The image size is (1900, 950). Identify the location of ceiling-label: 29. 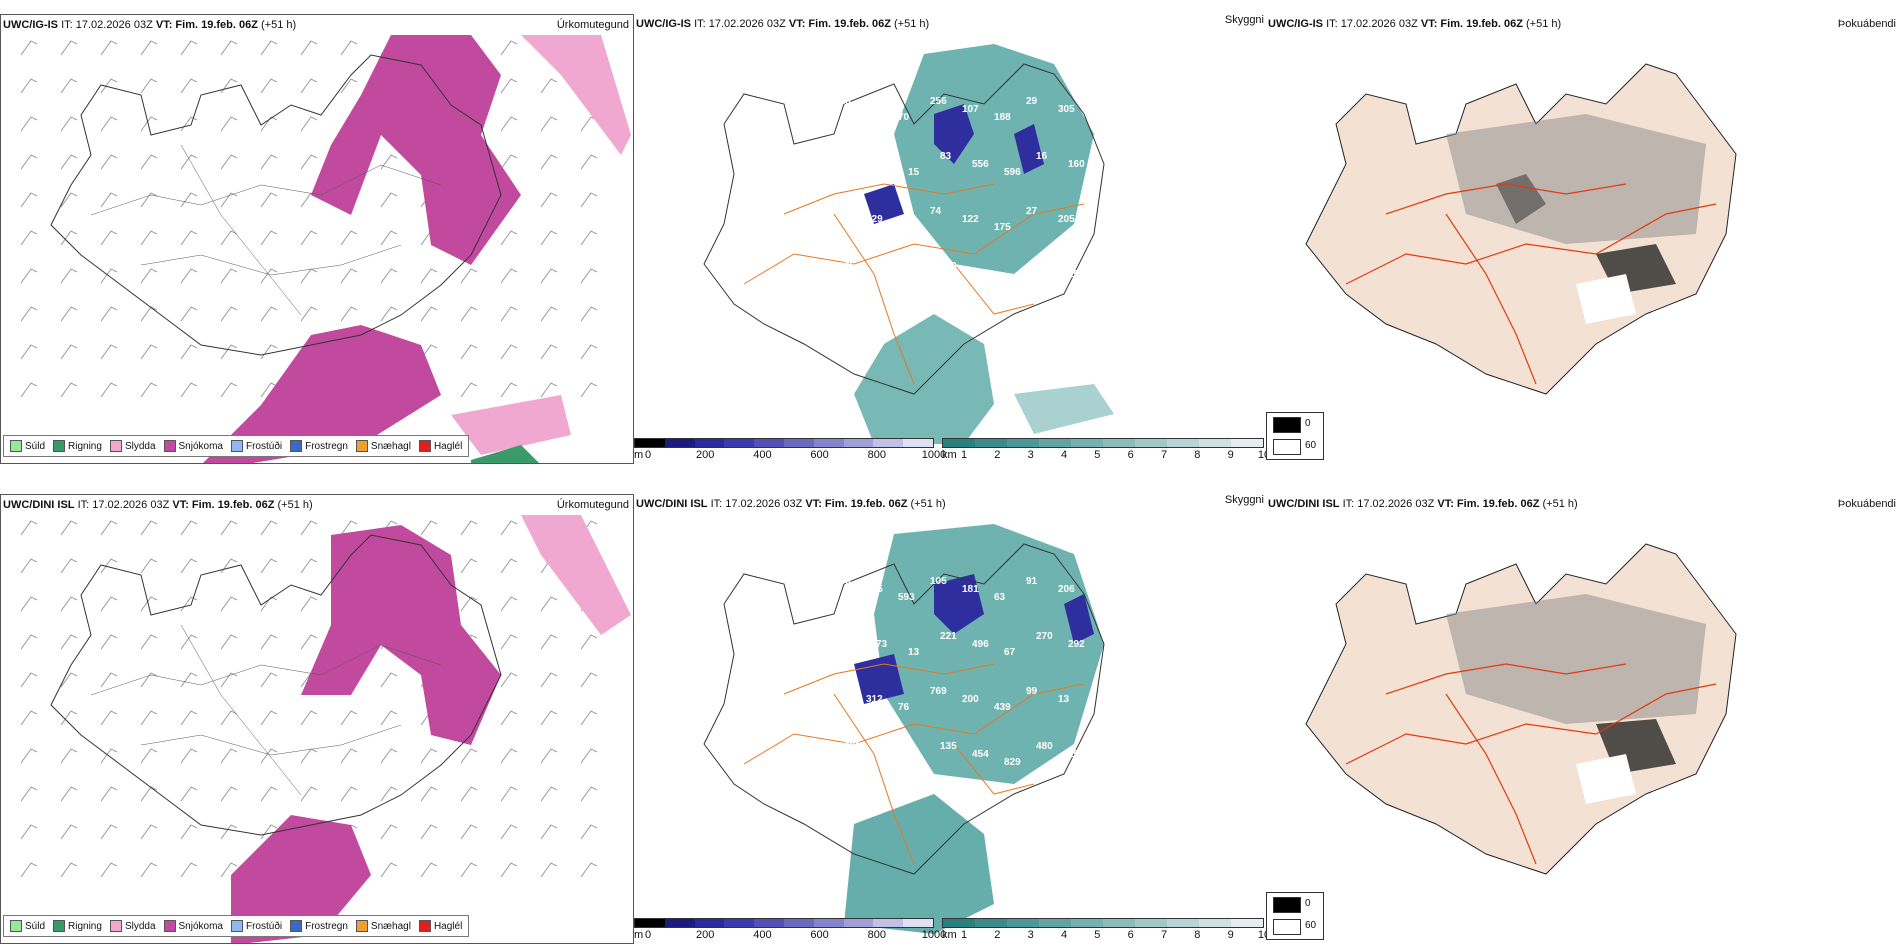
(1032, 101).